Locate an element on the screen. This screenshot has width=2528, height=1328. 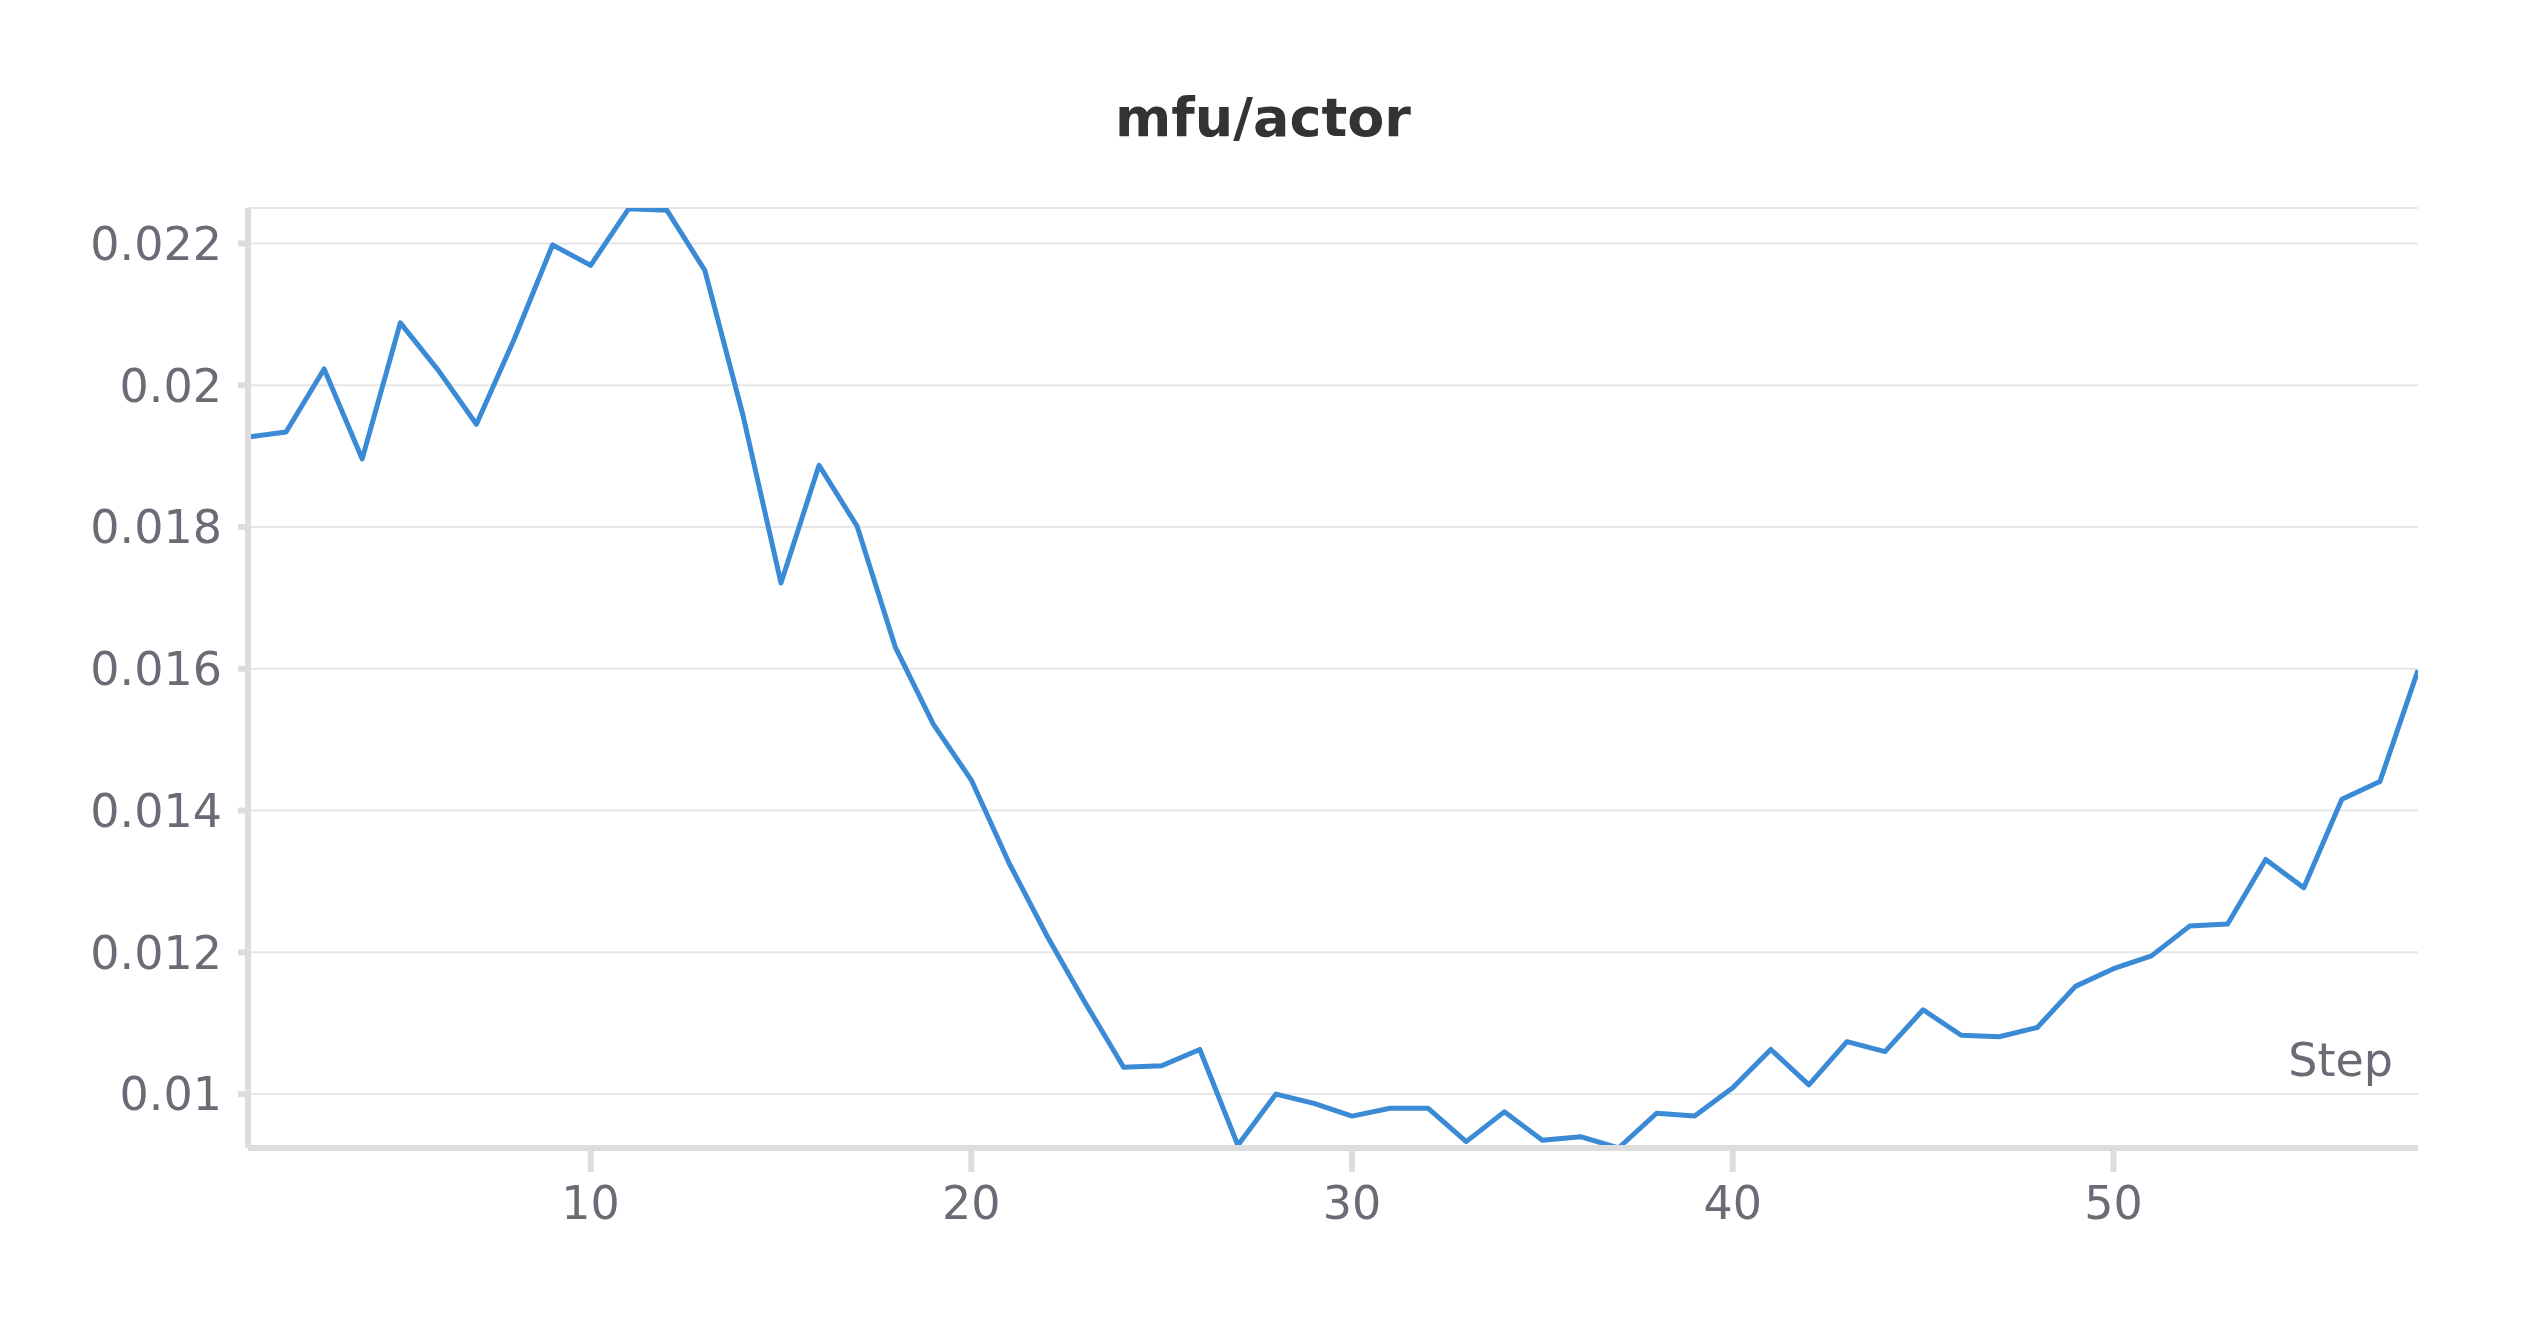
x-tick-label: 40 is located at coordinates (1733, 1202).